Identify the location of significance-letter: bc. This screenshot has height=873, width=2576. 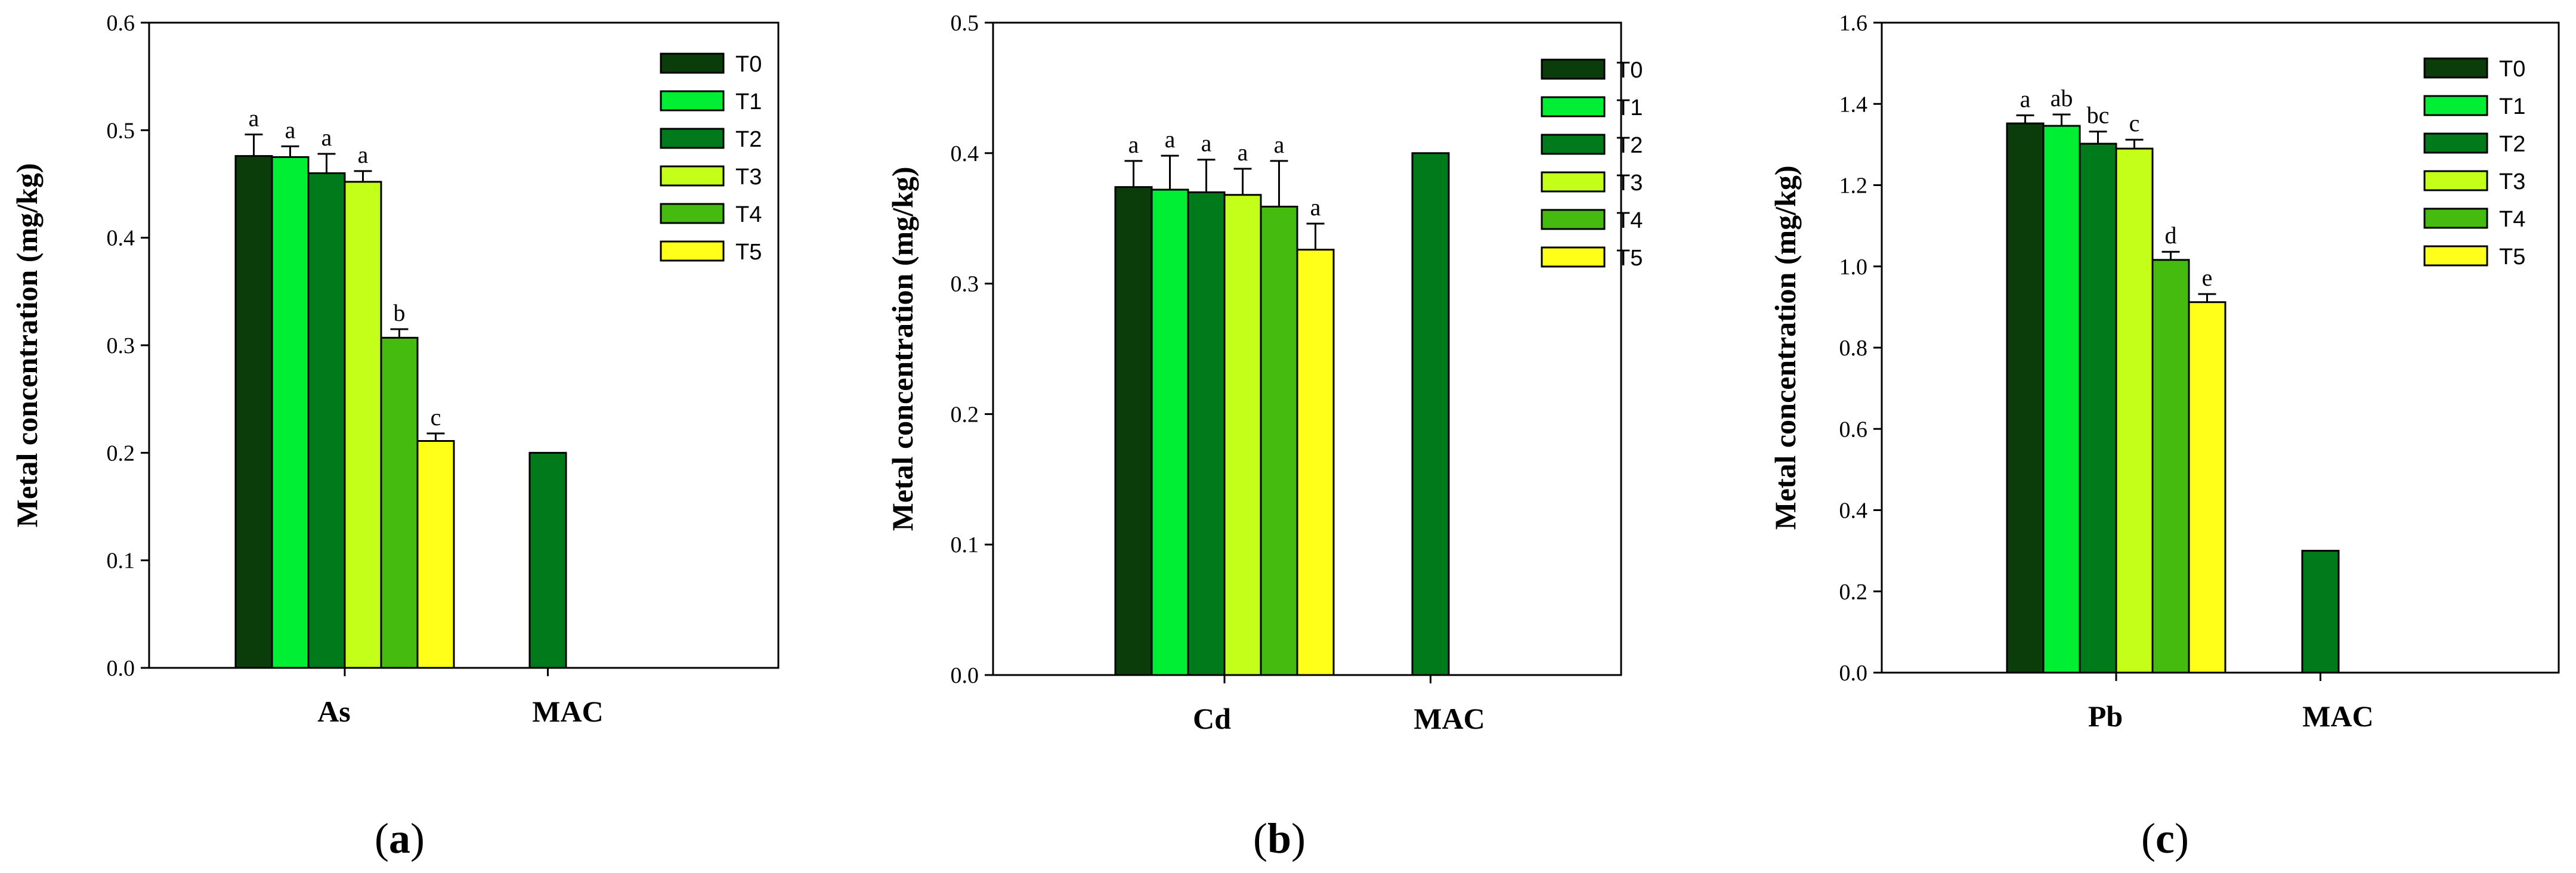
(2098, 116).